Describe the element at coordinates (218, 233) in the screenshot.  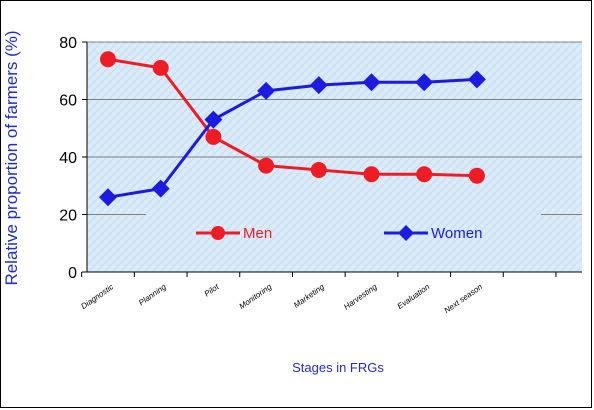
I see `legend-marker-men` at that location.